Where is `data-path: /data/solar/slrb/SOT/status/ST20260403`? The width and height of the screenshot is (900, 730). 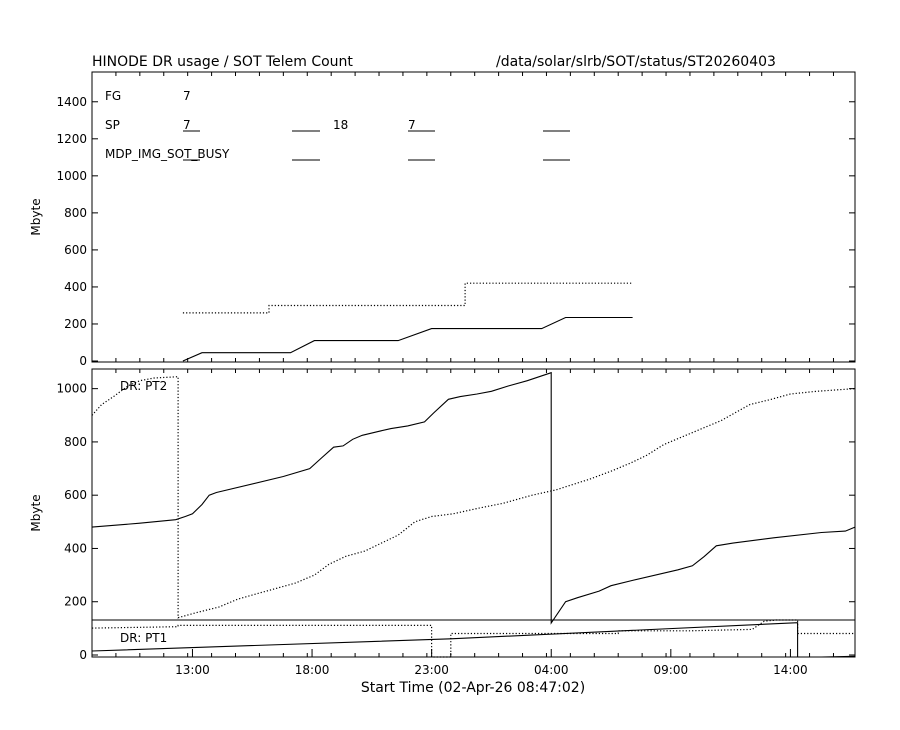 data-path: /data/solar/slrb/SOT/status/ST20260403 is located at coordinates (636, 62).